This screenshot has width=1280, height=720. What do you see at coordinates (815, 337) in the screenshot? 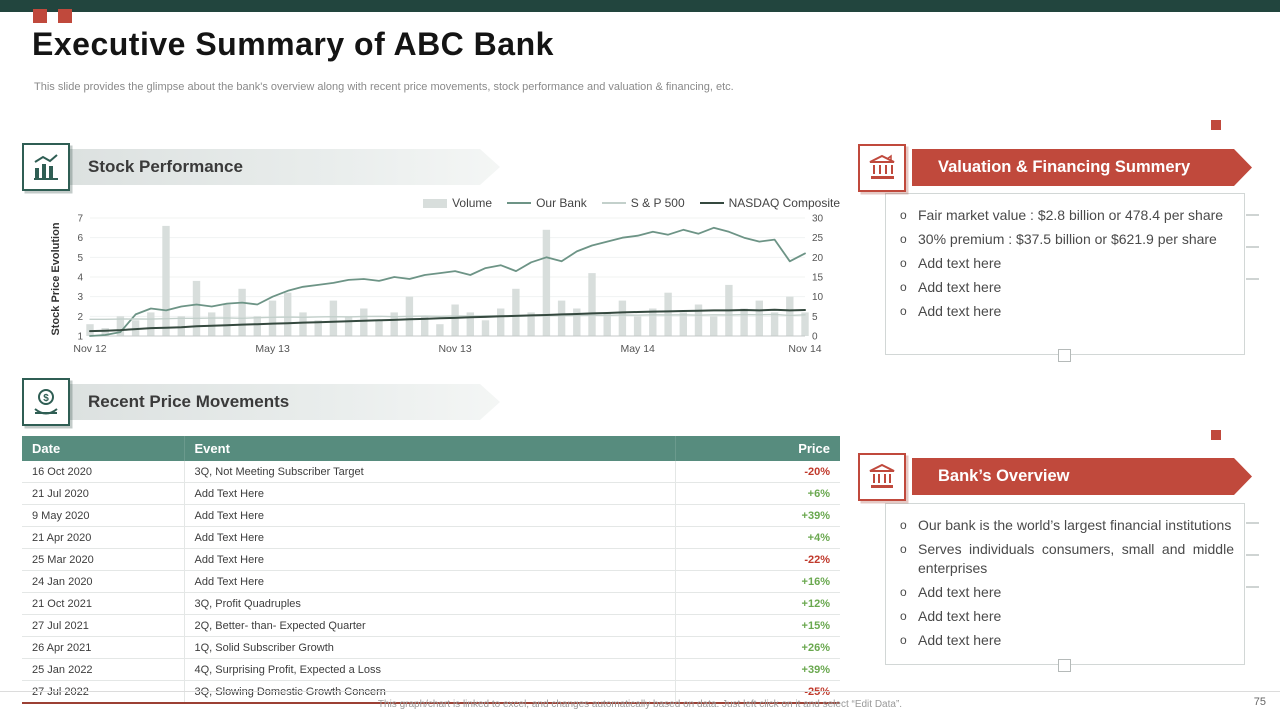
I see `svg-text: 0` at bounding box center [815, 337].